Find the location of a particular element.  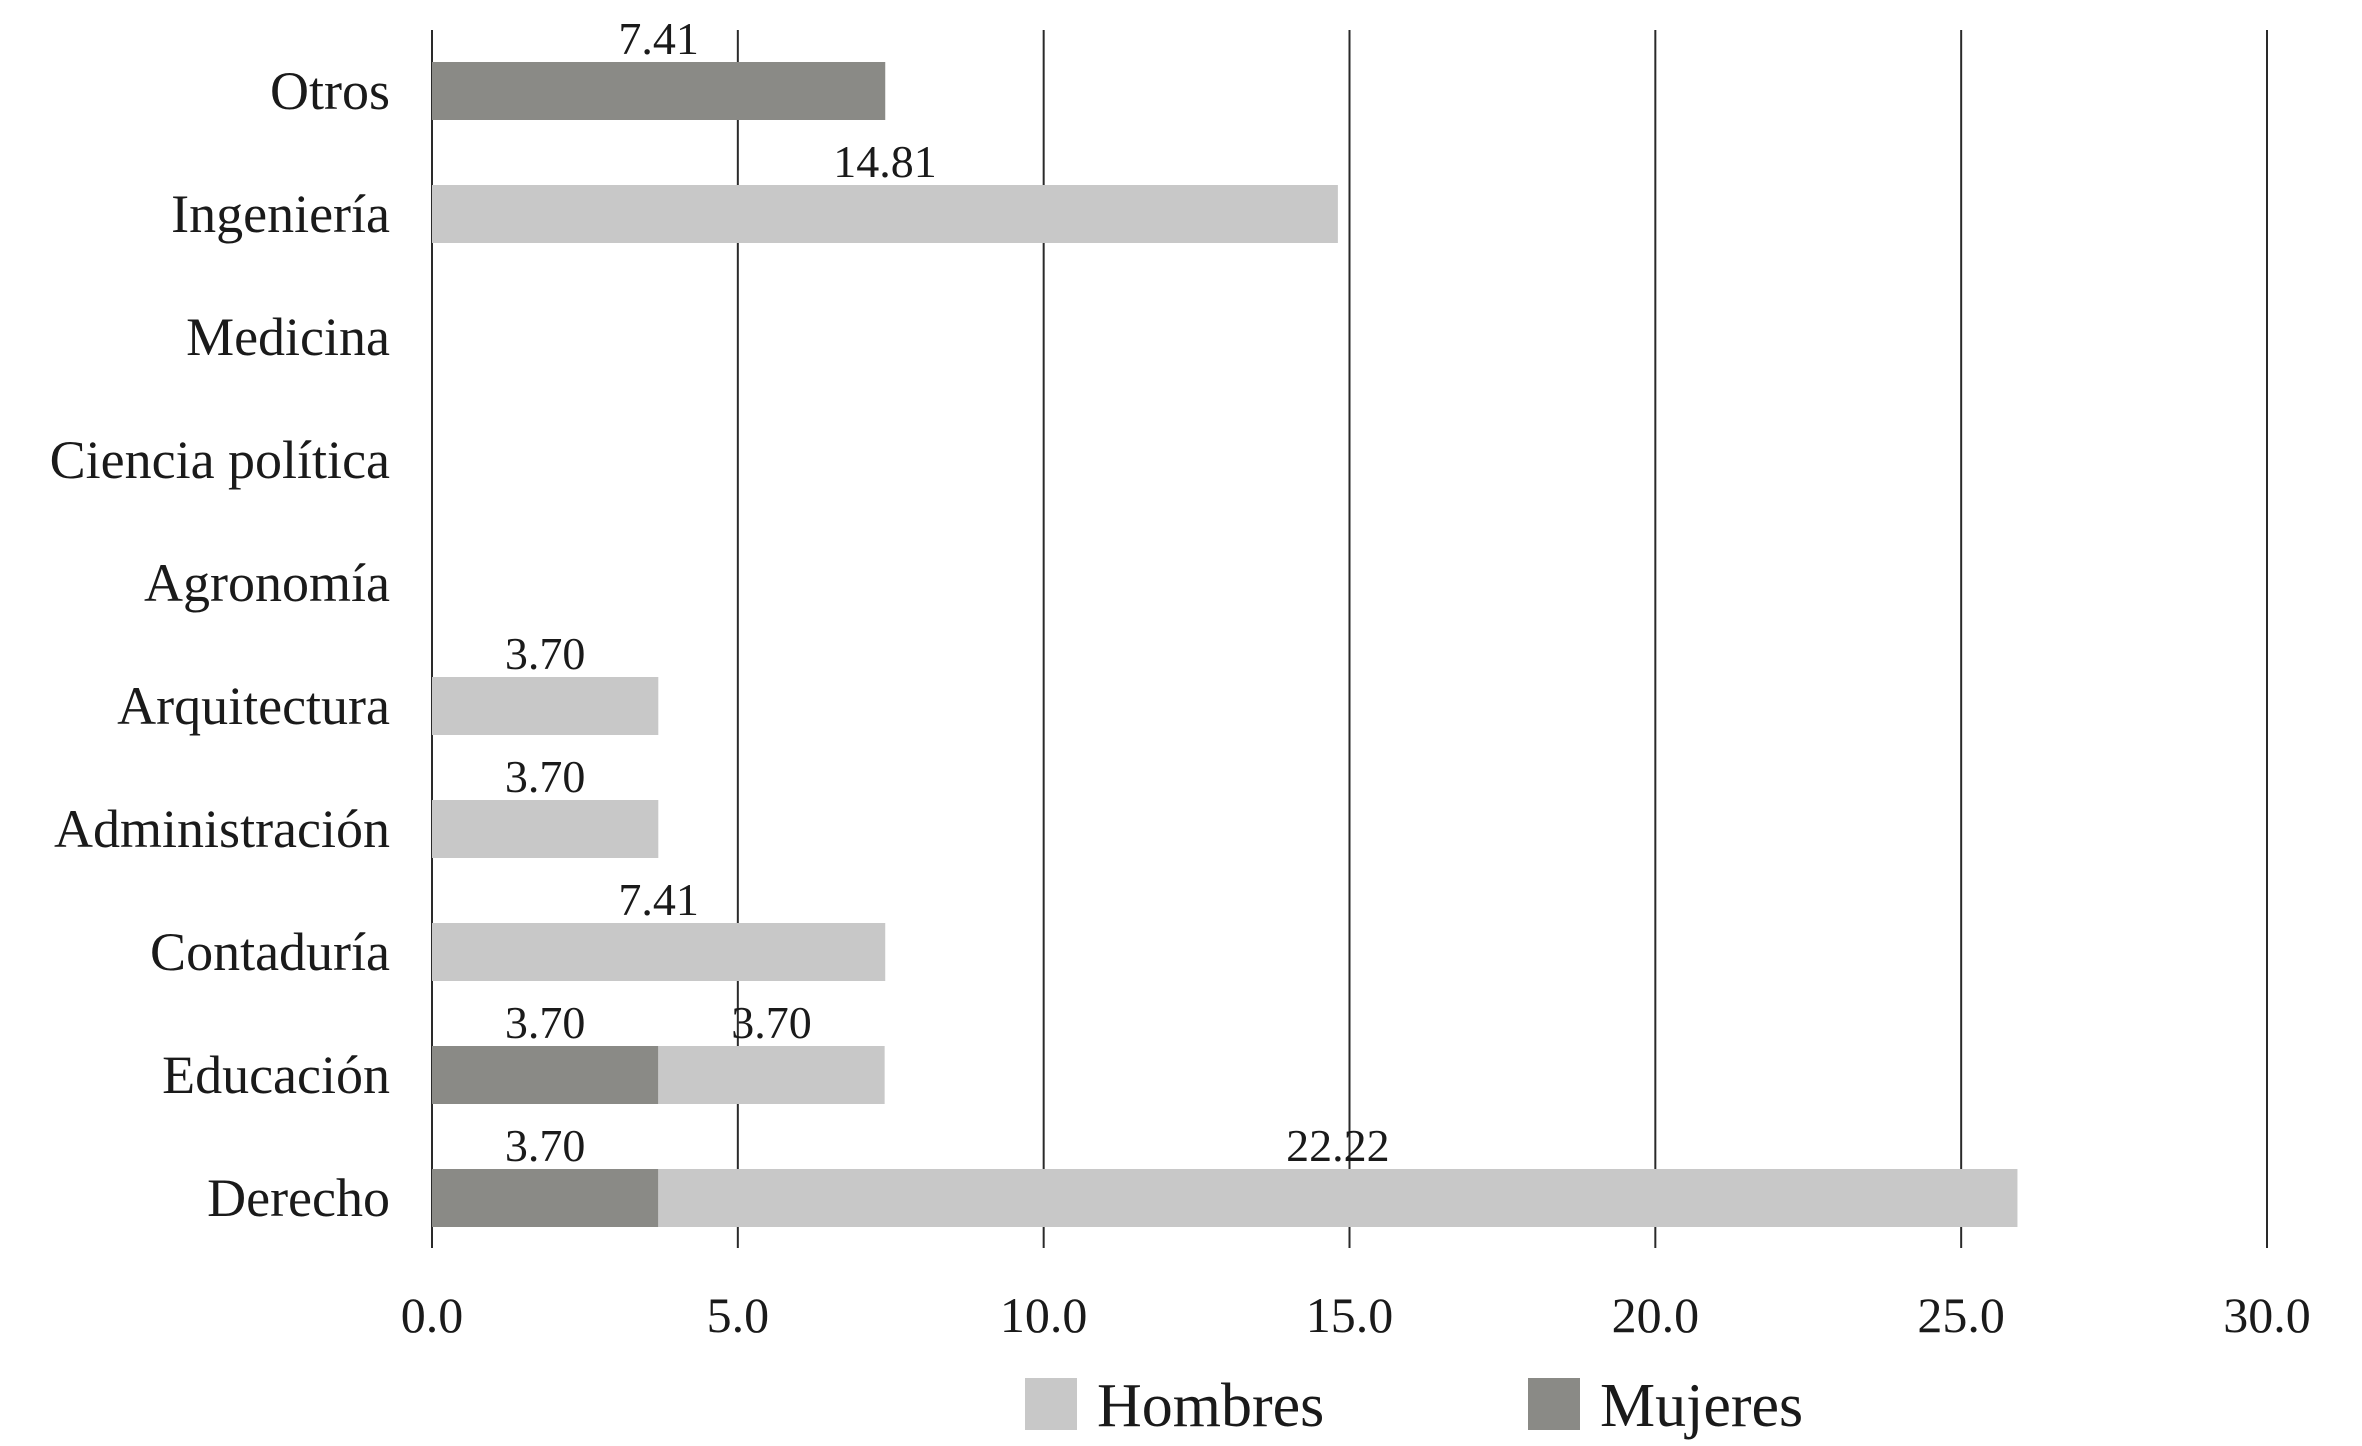

category-label: Ciencia política is located at coordinates (220, 460).